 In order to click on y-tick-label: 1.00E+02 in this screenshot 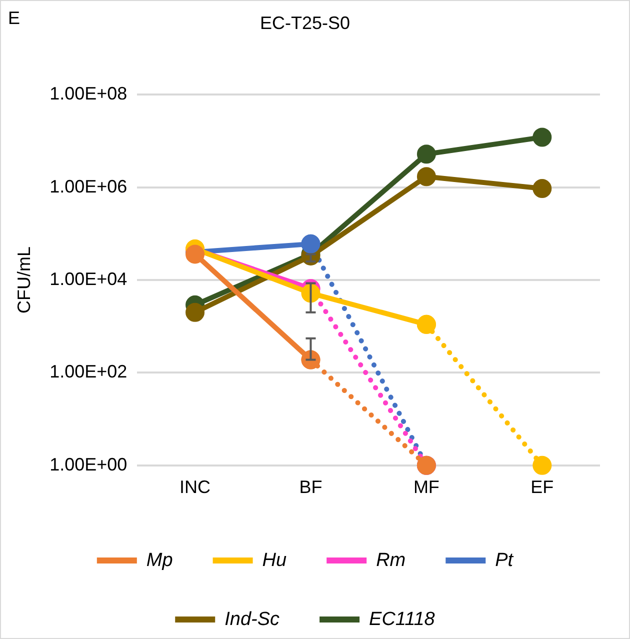, I will do `click(89, 372)`.